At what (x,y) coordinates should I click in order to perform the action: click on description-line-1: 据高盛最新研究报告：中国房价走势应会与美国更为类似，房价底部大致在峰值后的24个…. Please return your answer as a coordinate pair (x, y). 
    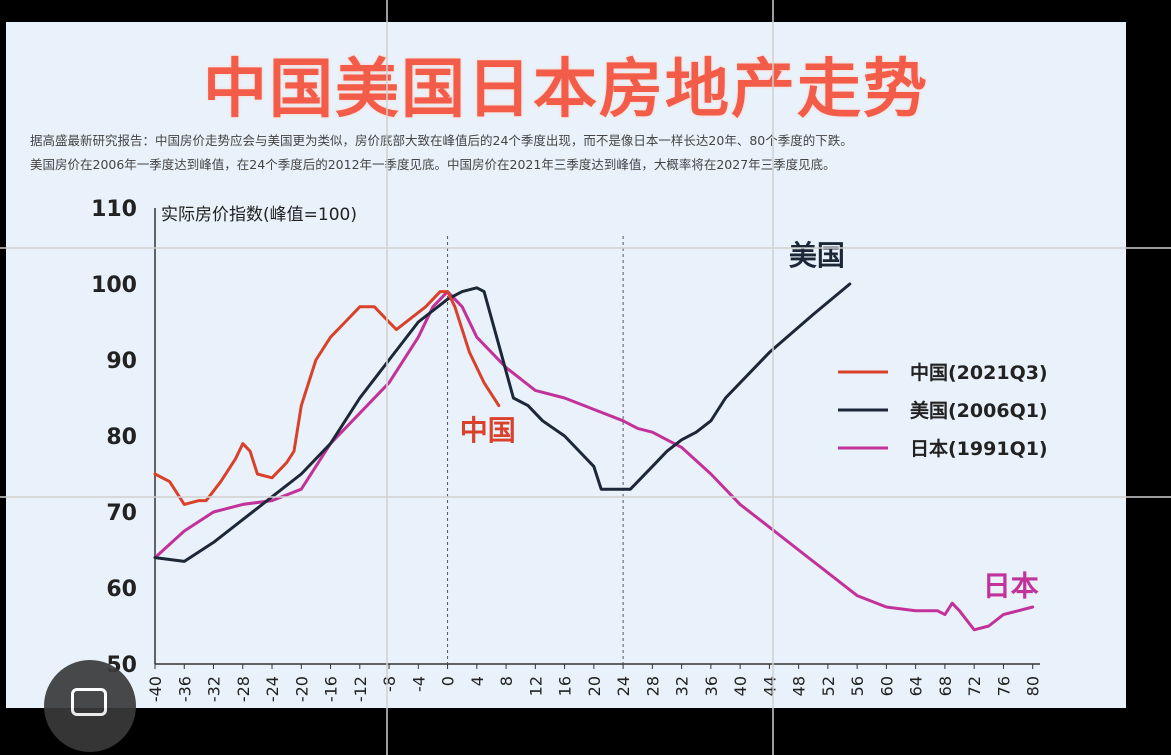
    Looking at the image, I should click on (441, 140).